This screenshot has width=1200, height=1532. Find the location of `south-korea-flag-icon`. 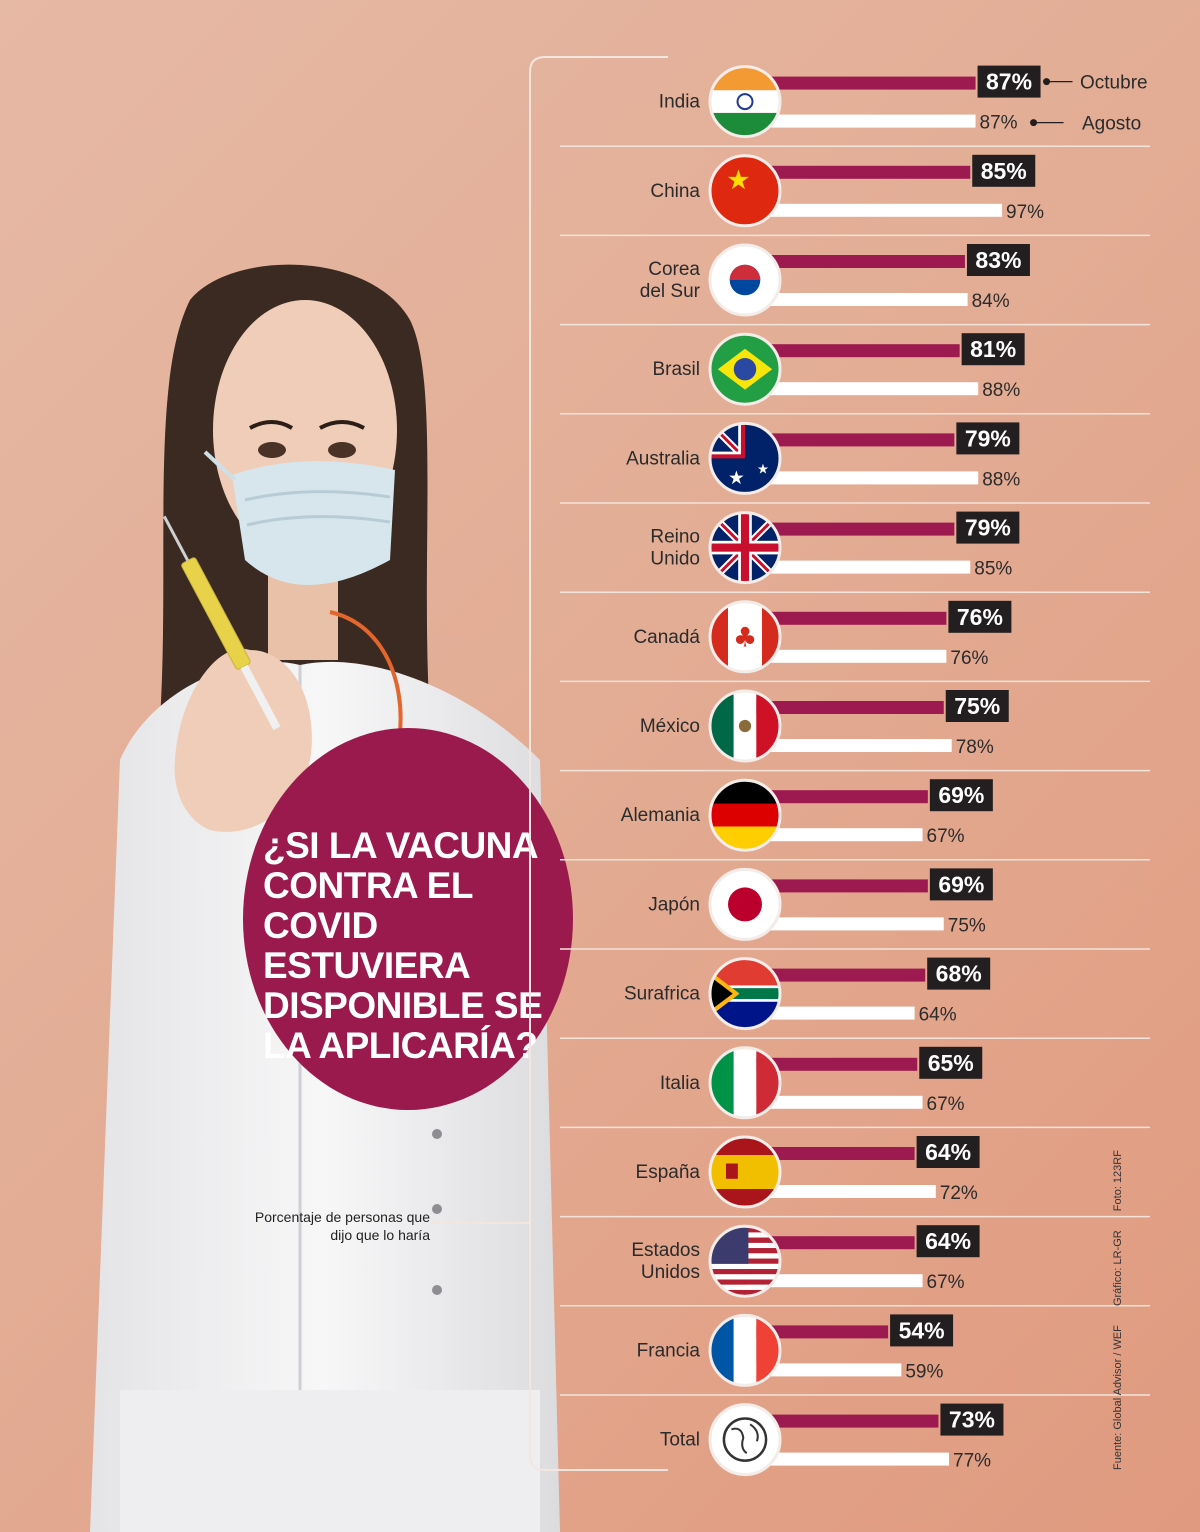

south-korea-flag-icon is located at coordinates (745, 280).